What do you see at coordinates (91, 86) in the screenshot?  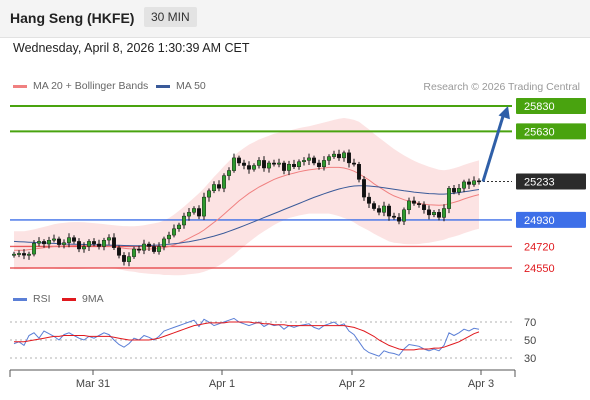 I see `legend-ma20-label: MA 20 + Bollinger Bands` at bounding box center [91, 86].